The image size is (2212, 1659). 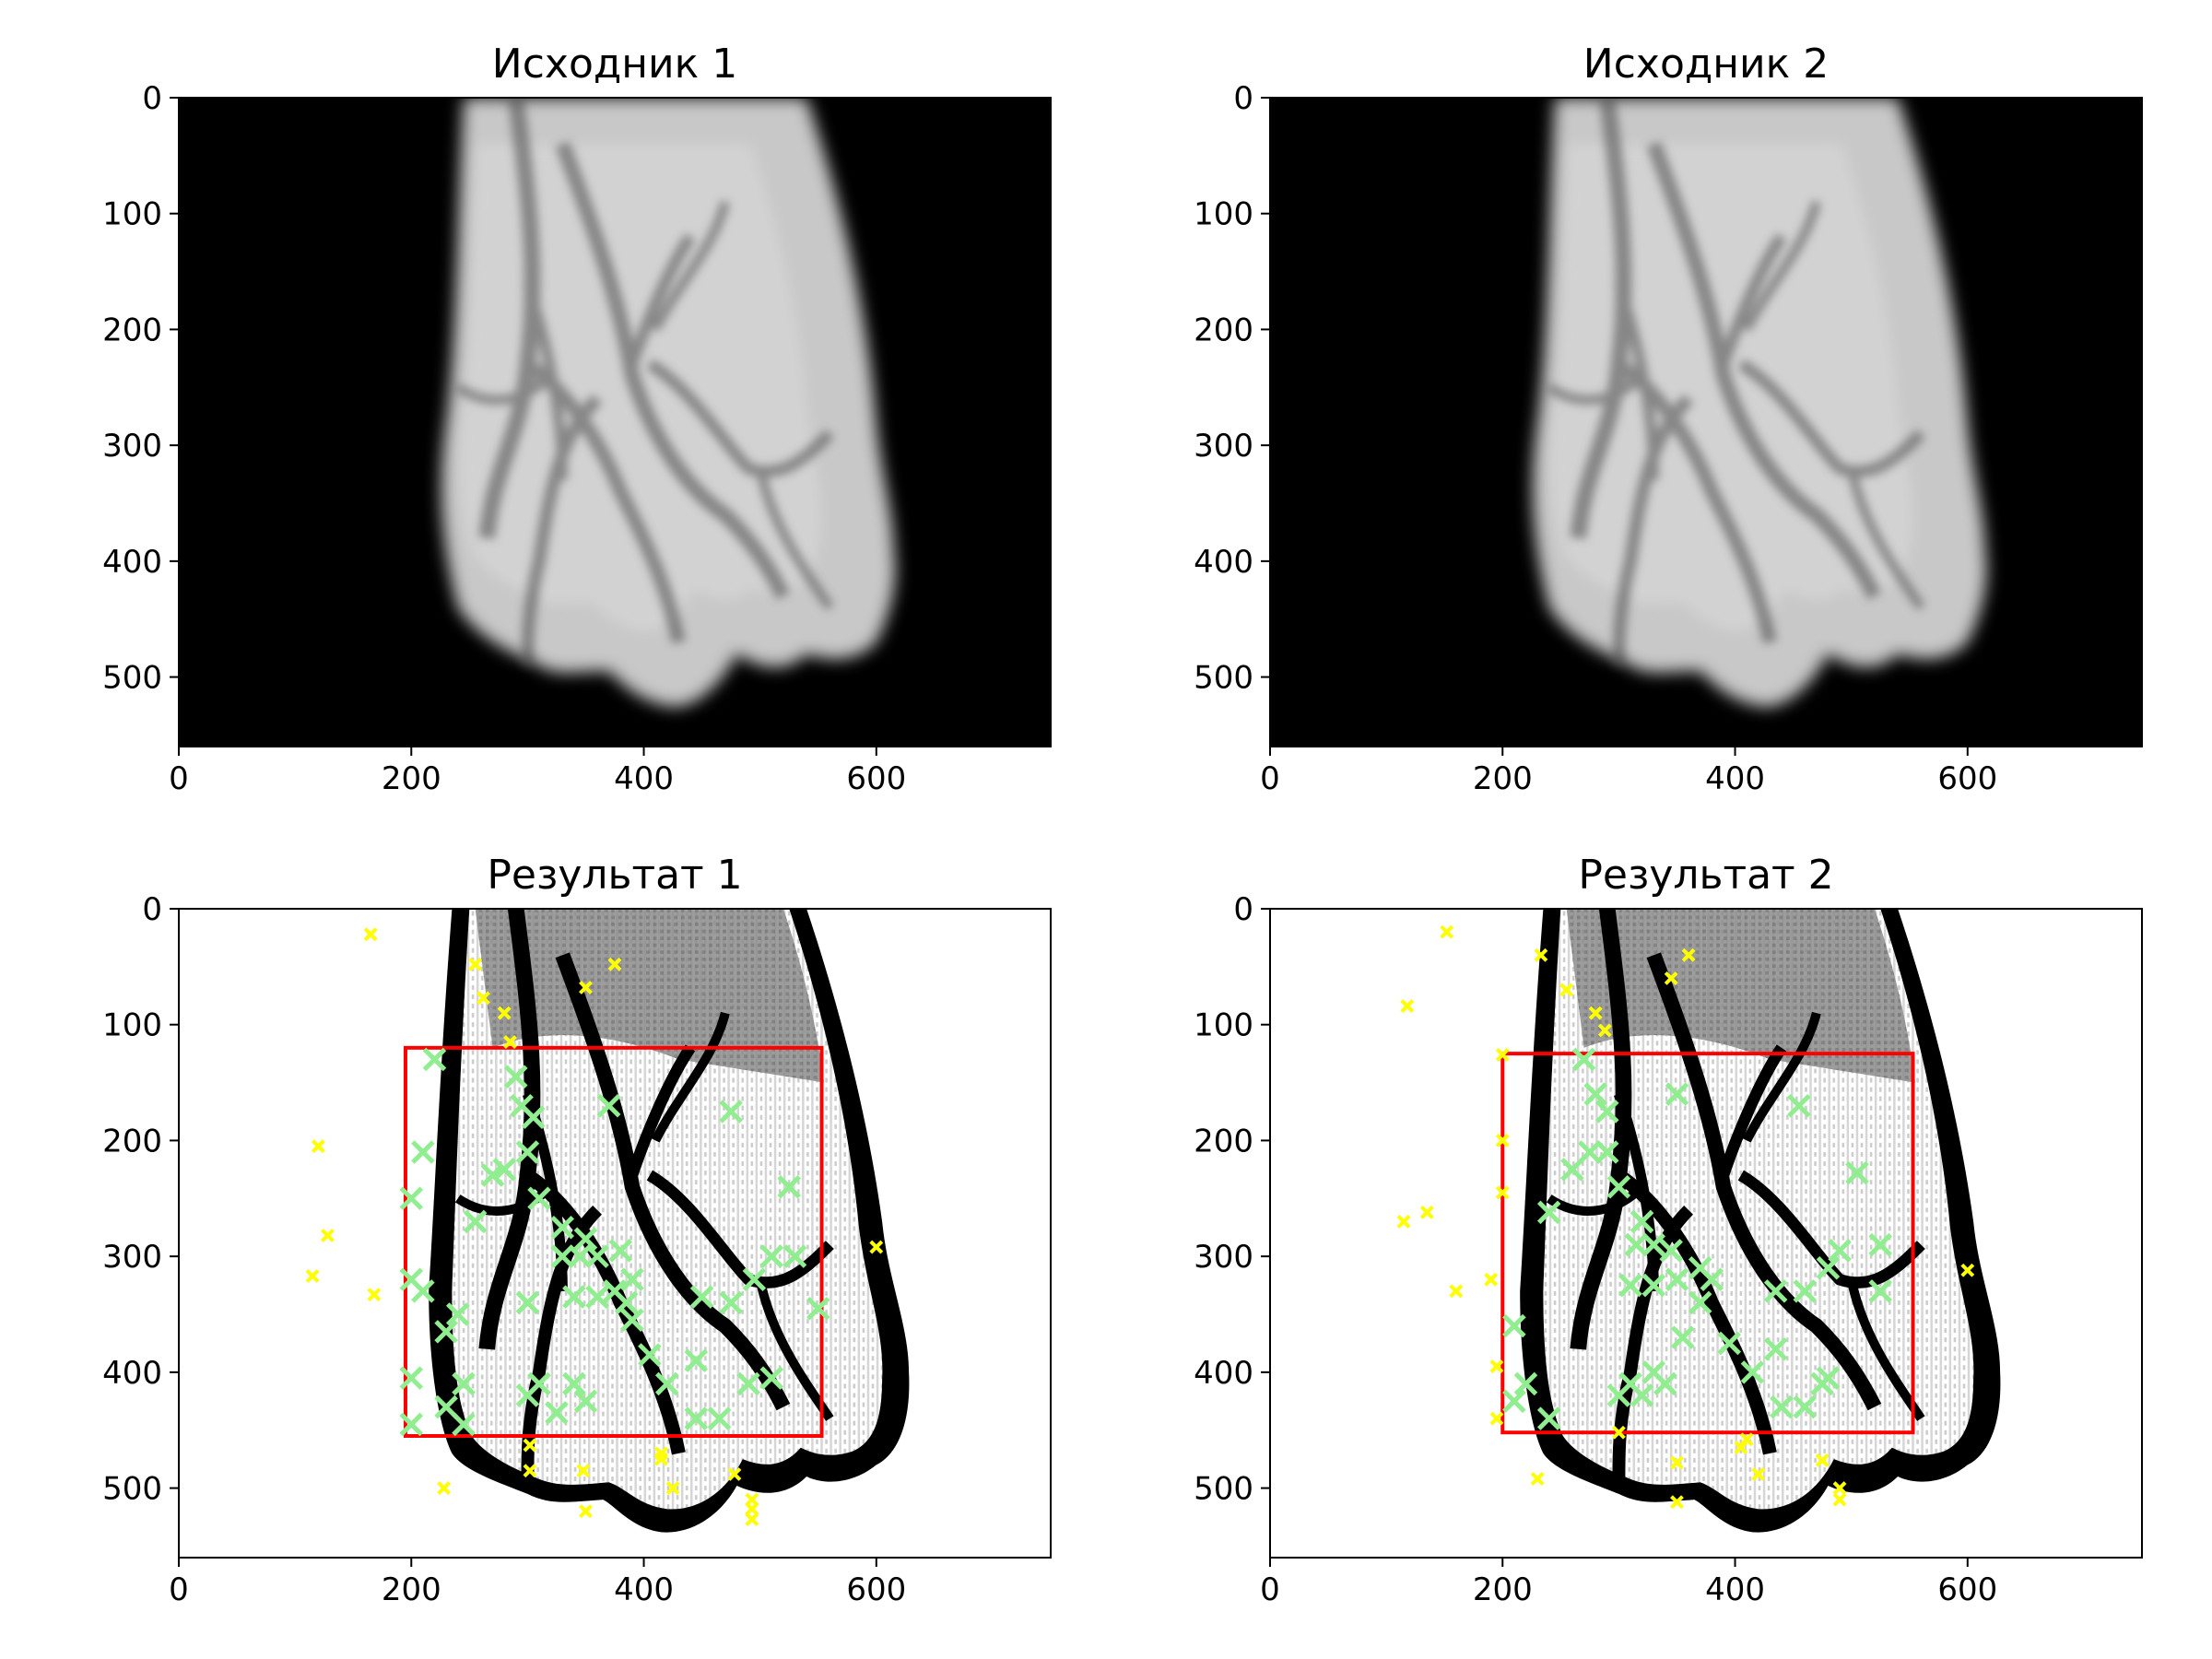 What do you see at coordinates (614, 64) in the screenshot?
I see `panel-title: Исходник 1` at bounding box center [614, 64].